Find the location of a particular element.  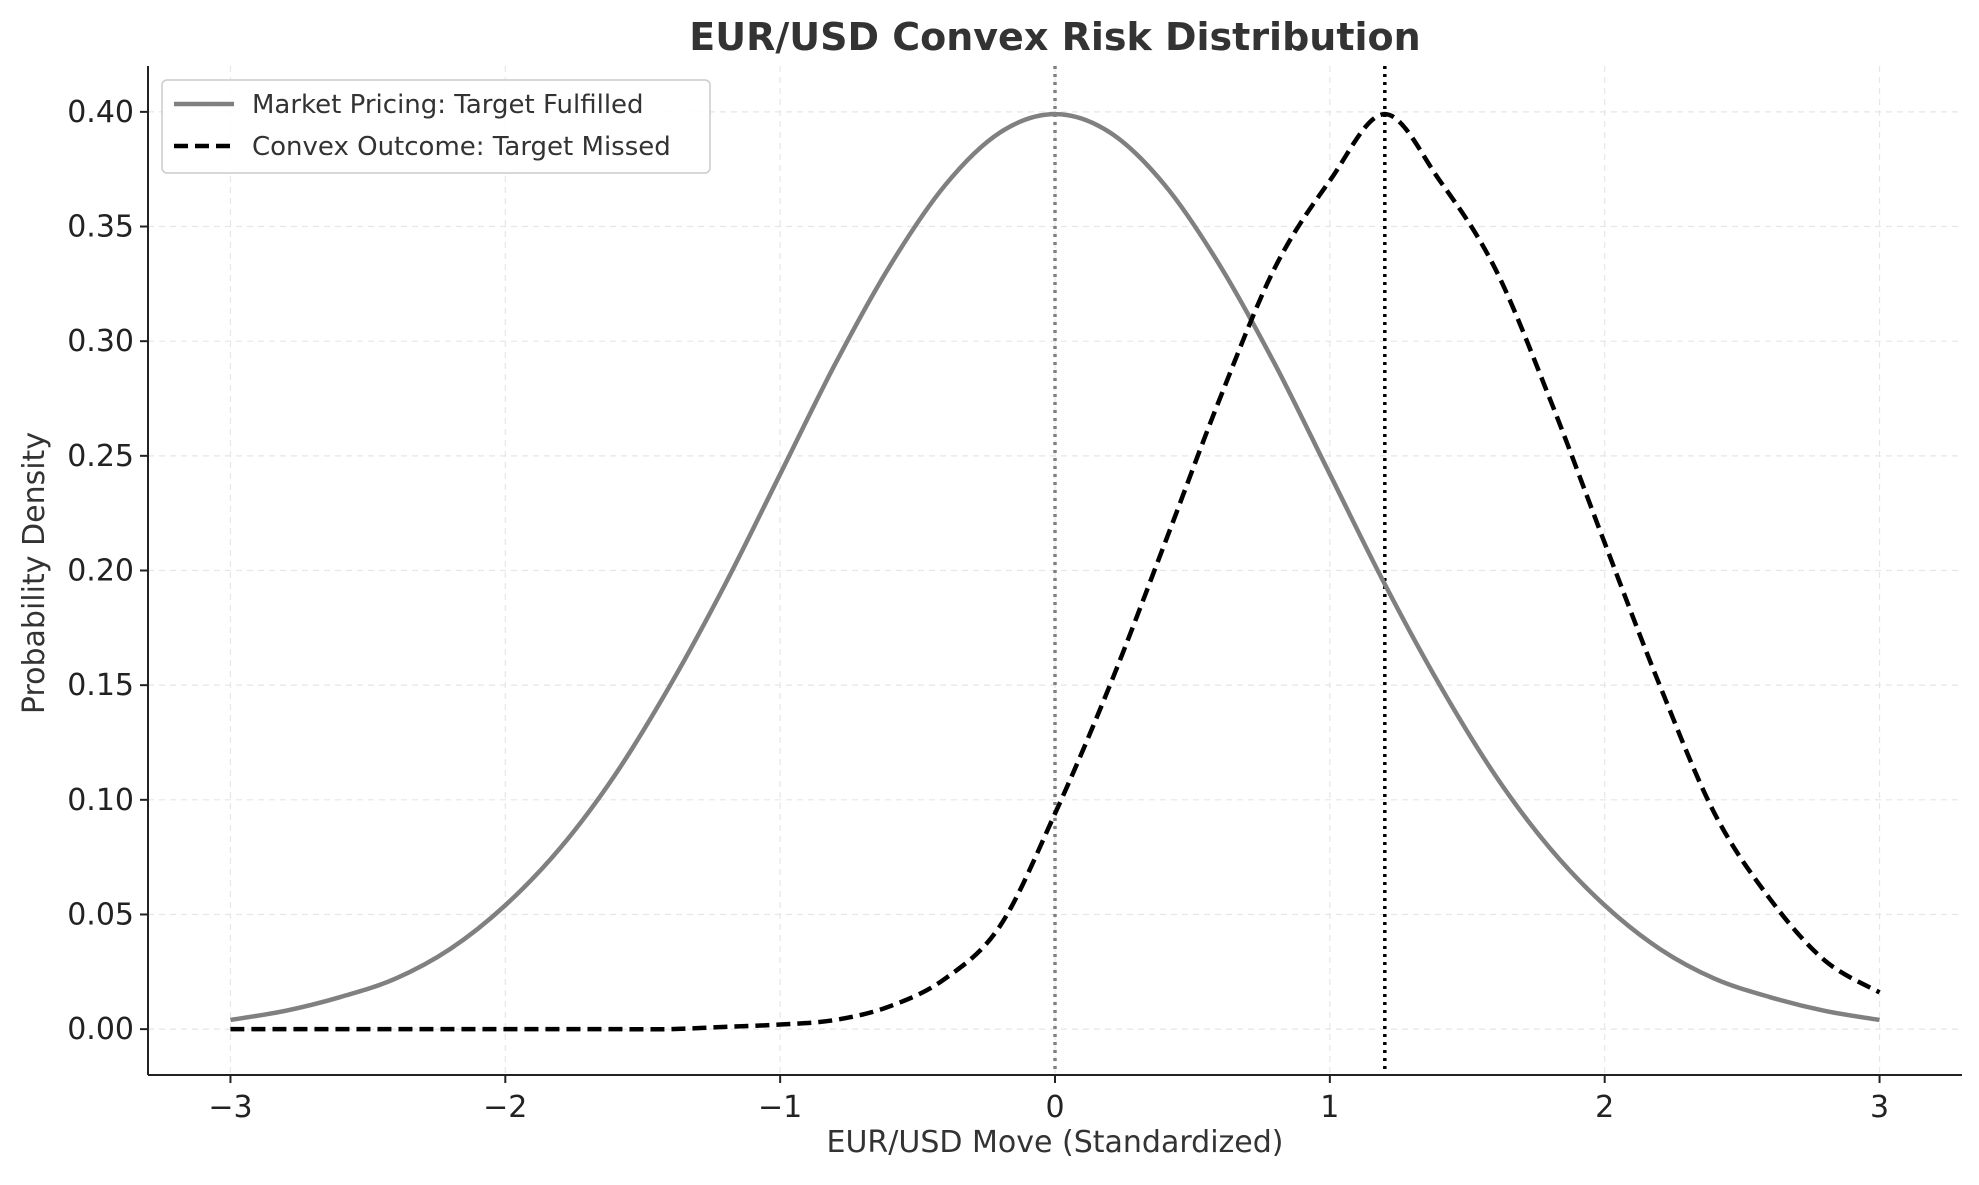

y-tick-label: 0.05 is located at coordinates (100, 914).